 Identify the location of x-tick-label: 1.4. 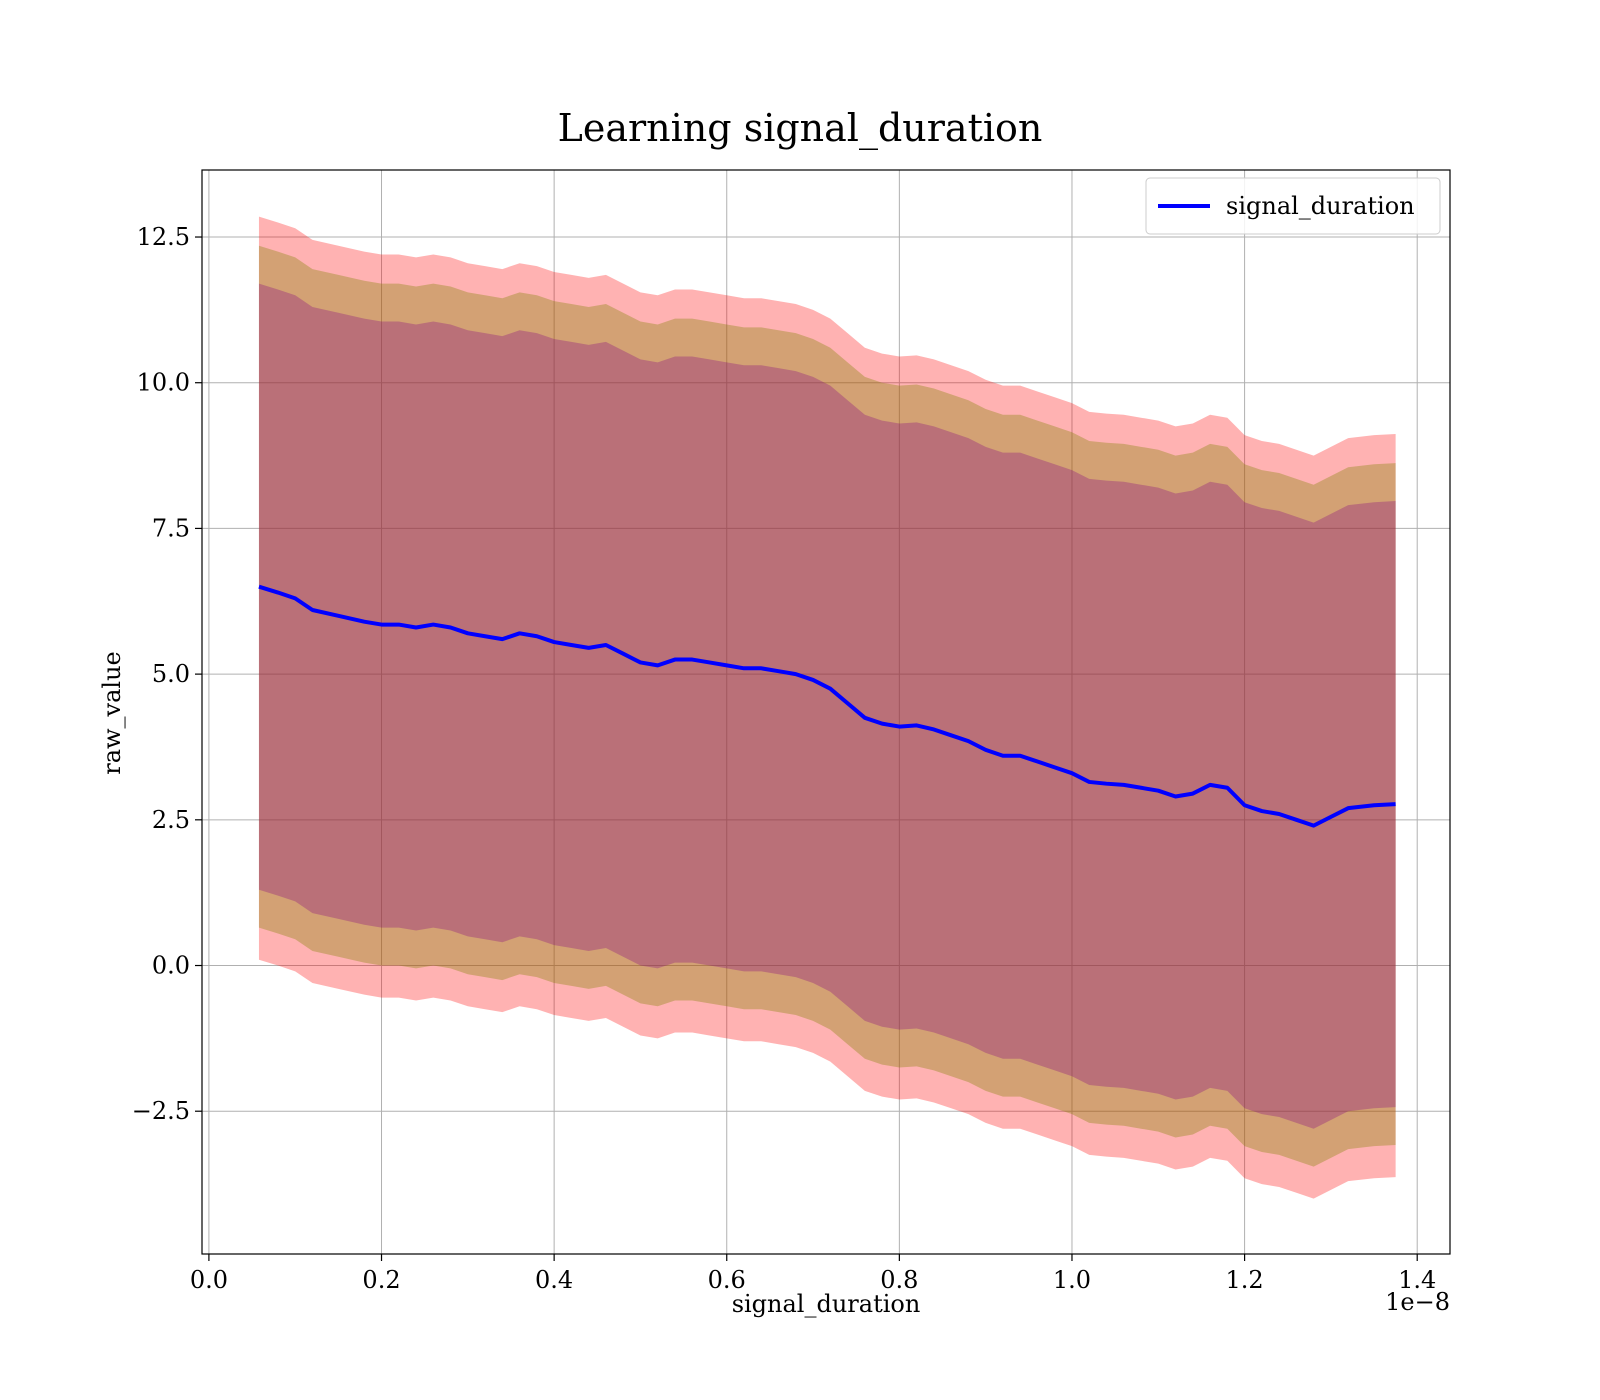
(1417, 1280).